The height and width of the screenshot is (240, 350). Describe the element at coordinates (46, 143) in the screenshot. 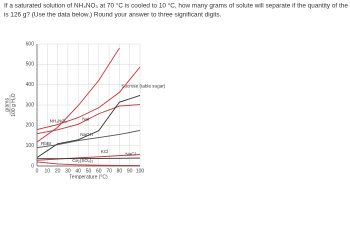

I see `series-label: RbBr` at that location.